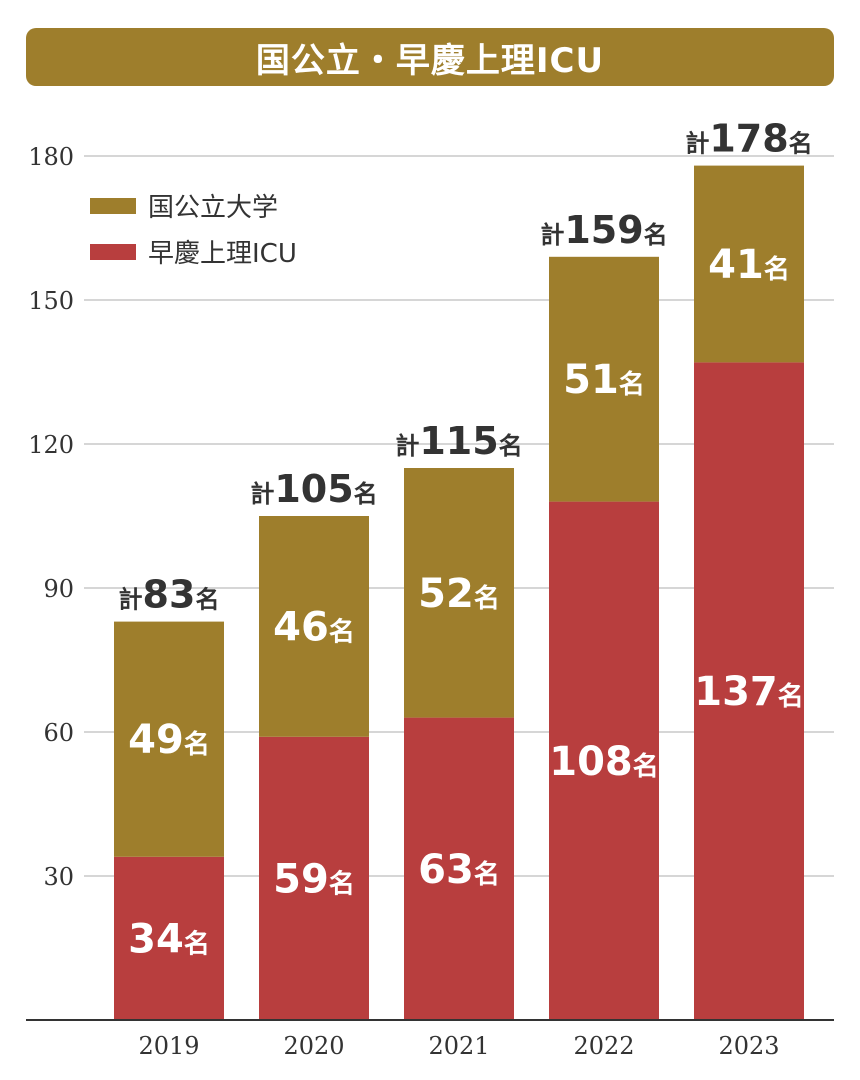 Image resolution: width=860 pixels, height=1080 pixels. I want to click on segment-value: 41, so click(736, 265).